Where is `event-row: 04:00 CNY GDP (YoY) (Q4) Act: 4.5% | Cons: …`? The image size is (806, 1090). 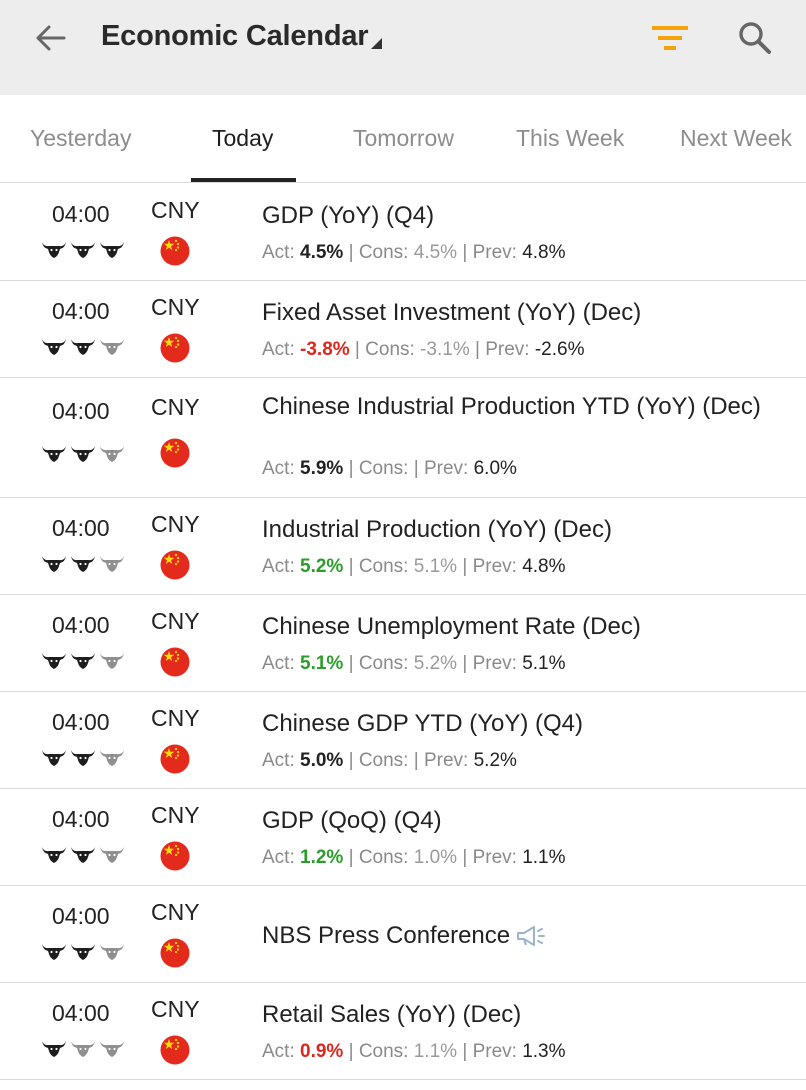
event-row: 04:00 CNY GDP (YoY) (Q4) Act: 4.5% | Cons: … is located at coordinates (403, 232).